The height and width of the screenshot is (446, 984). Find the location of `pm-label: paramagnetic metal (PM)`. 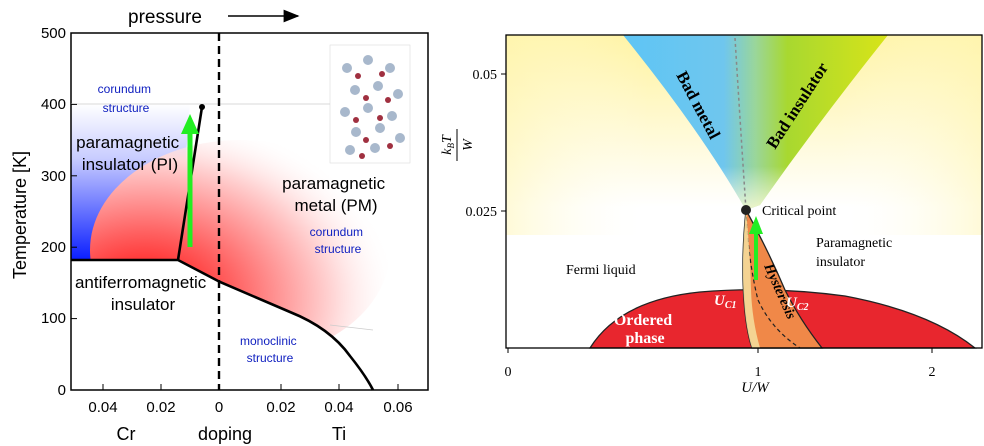

pm-label: paramagnetic metal (PM) is located at coordinates (336, 194).